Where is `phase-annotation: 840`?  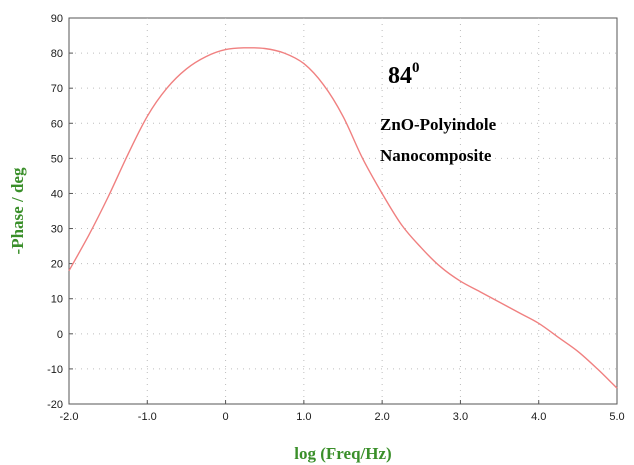 phase-annotation: 840 is located at coordinates (404, 74).